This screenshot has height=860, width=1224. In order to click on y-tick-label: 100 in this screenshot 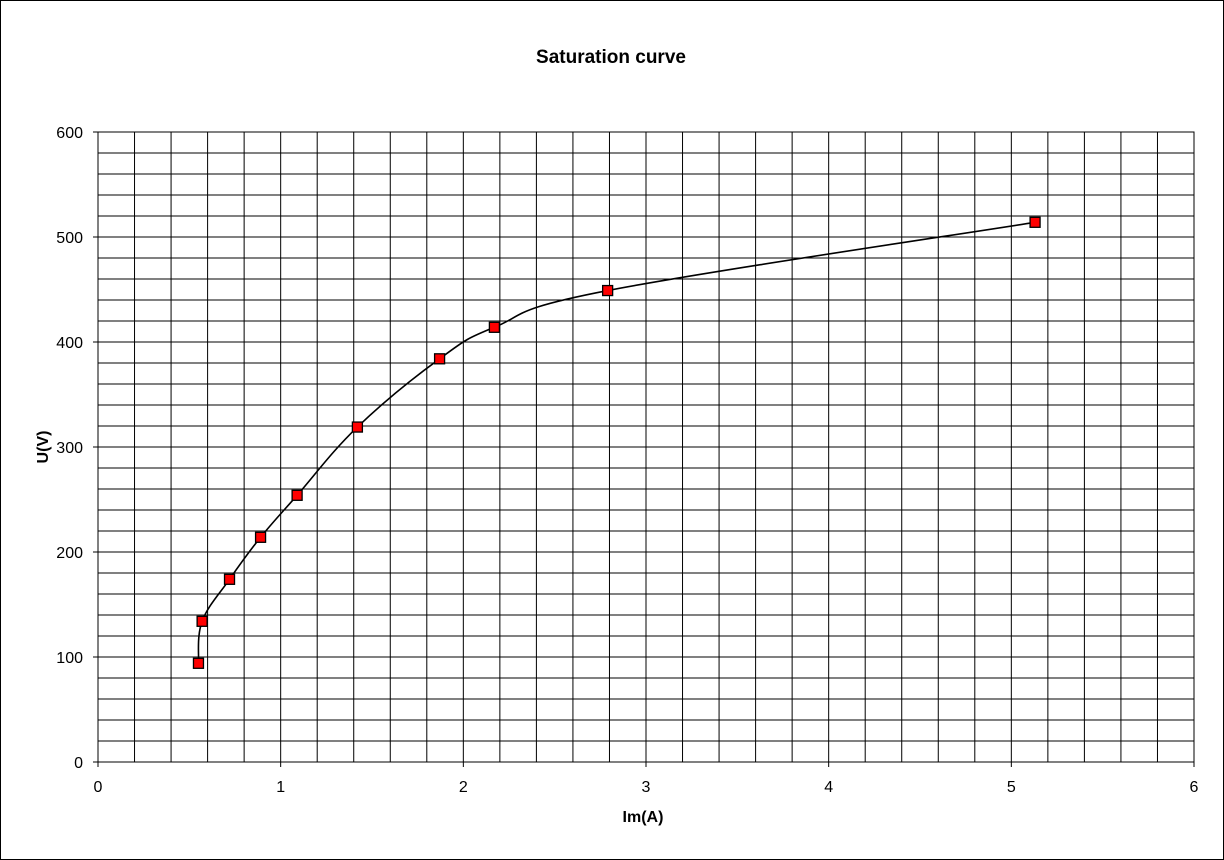, I will do `click(69, 658)`.